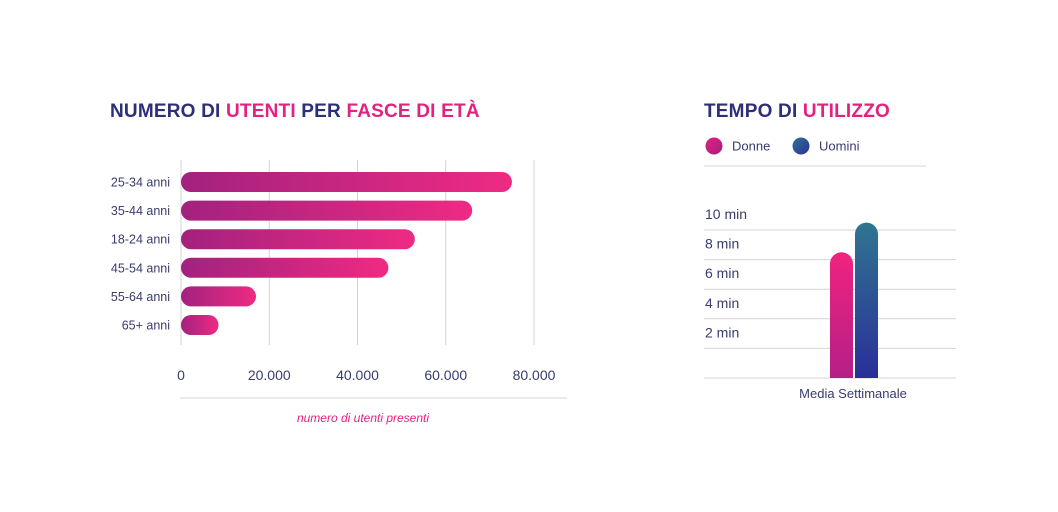  What do you see at coordinates (357, 375) in the screenshot?
I see `x-tick-label: 40.000` at bounding box center [357, 375].